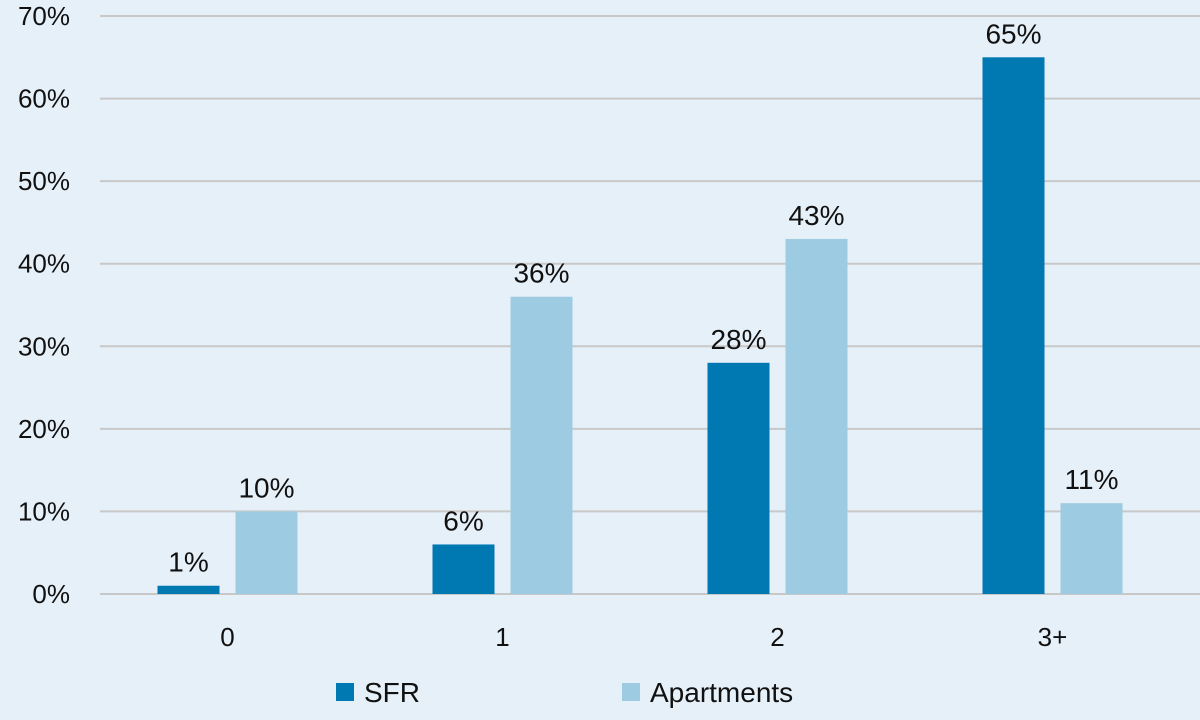  What do you see at coordinates (1053, 637) in the screenshot?
I see `x-category-label: 3+` at bounding box center [1053, 637].